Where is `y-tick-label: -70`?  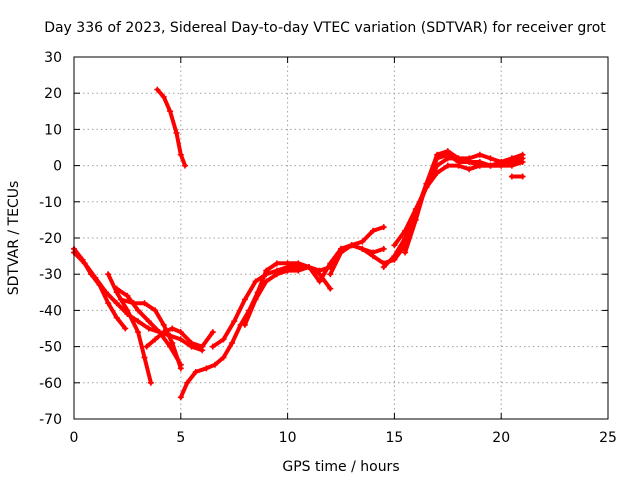
y-tick-label: -70 is located at coordinates (50, 420).